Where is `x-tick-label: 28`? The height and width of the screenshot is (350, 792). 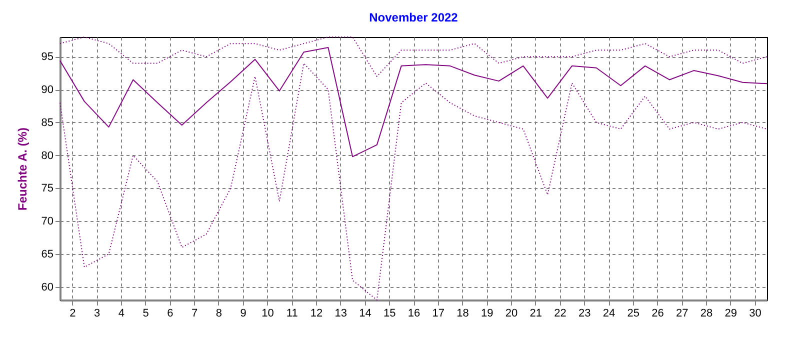
x-tick-label: 28 is located at coordinates (706, 314).